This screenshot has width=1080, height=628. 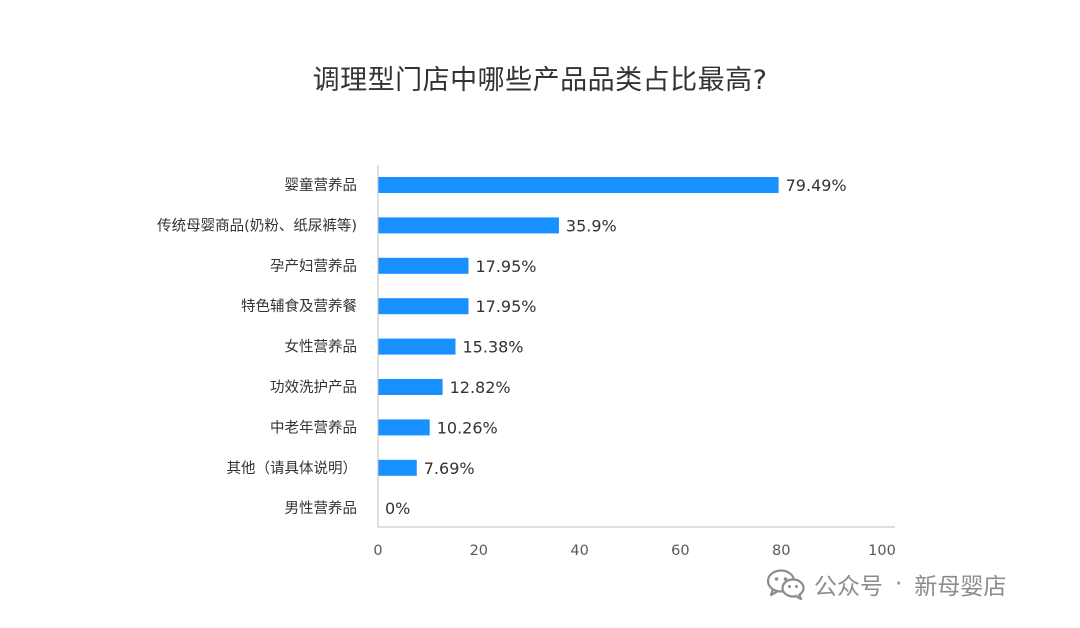 What do you see at coordinates (321, 347) in the screenshot?
I see `category-label: 女性营养品` at bounding box center [321, 347].